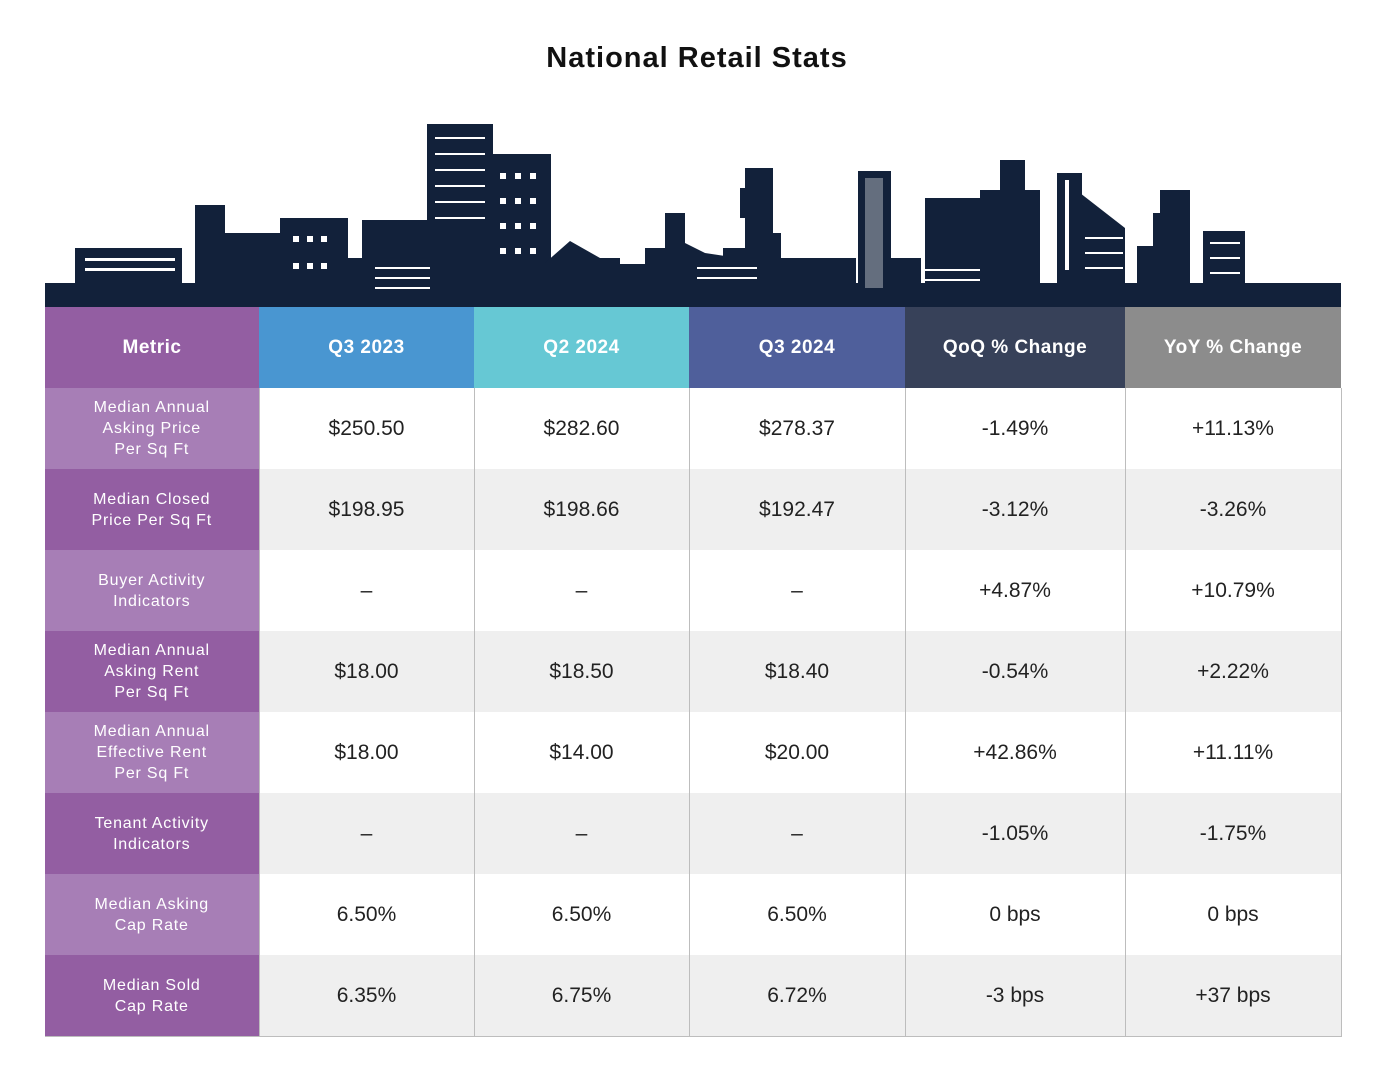  I want to click on cell-q2-2024: $14.00, so click(581, 752).